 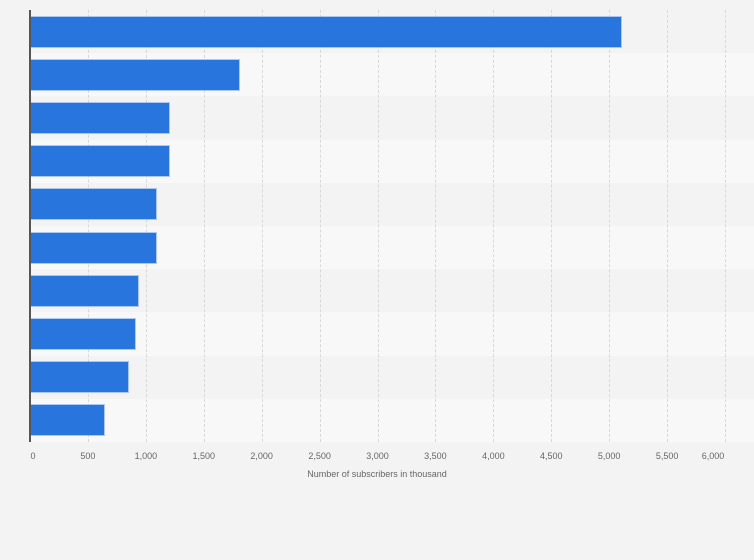 What do you see at coordinates (493, 456) in the screenshot?
I see `x-tick-label: 4,000` at bounding box center [493, 456].